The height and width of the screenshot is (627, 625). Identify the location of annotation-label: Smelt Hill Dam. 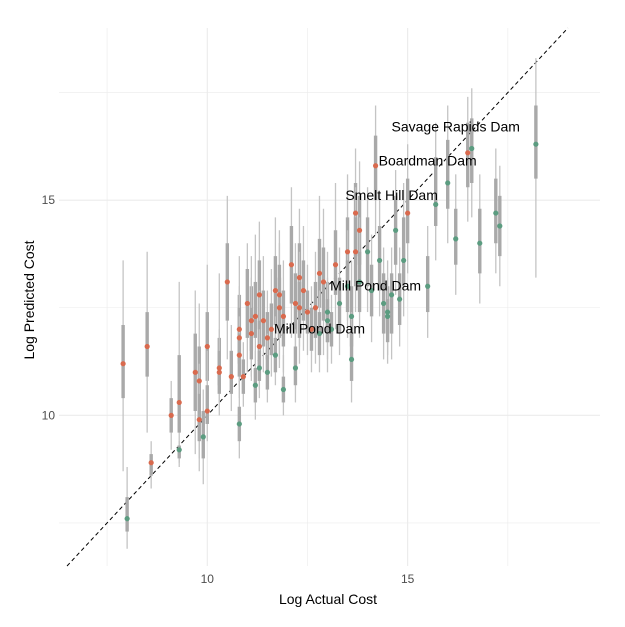
(391, 195).